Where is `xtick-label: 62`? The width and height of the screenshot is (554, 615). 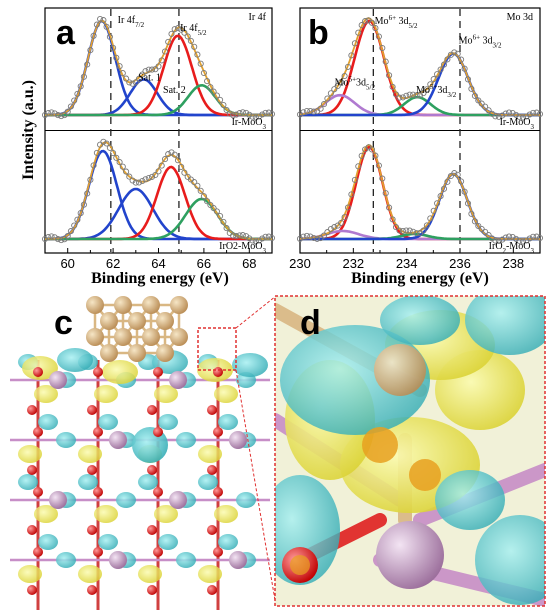
xtick-label: 62 is located at coordinates (113, 263).